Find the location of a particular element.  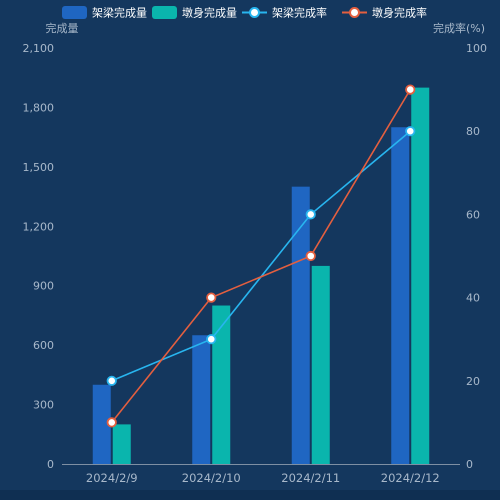

left-tick-label: 600 is located at coordinates (43, 345).